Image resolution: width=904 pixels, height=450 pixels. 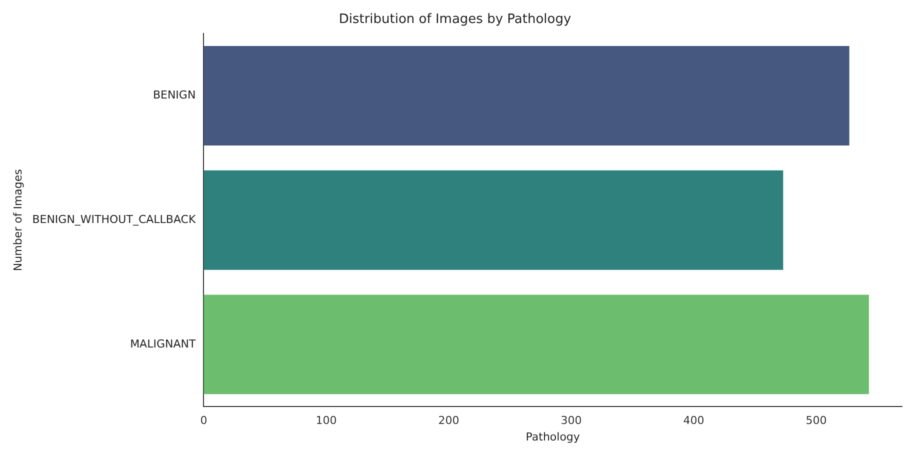 What do you see at coordinates (114, 219) in the screenshot?
I see `y-tick-label: BENIGN_WITHOUT_CALLBACK` at bounding box center [114, 219].